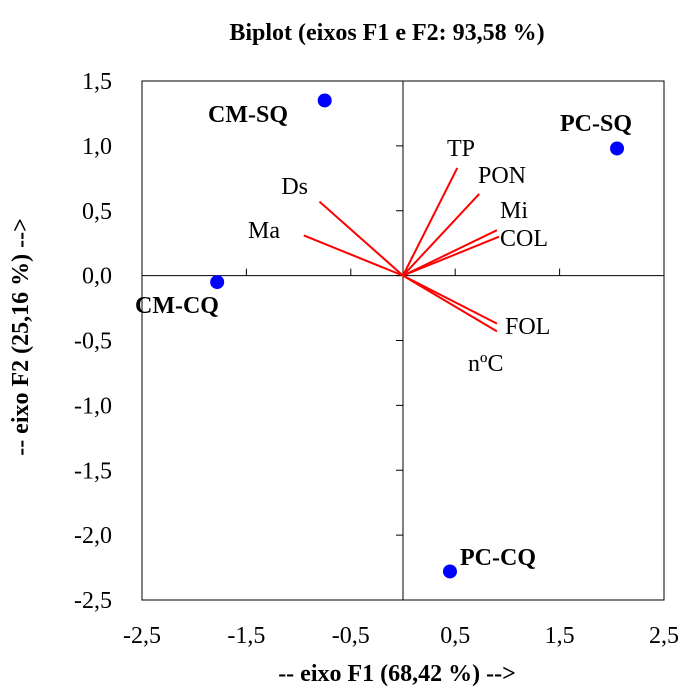 This screenshot has width=688, height=691. What do you see at coordinates (97, 147) in the screenshot?
I see `y-tick-label: 1,0` at bounding box center [97, 147].